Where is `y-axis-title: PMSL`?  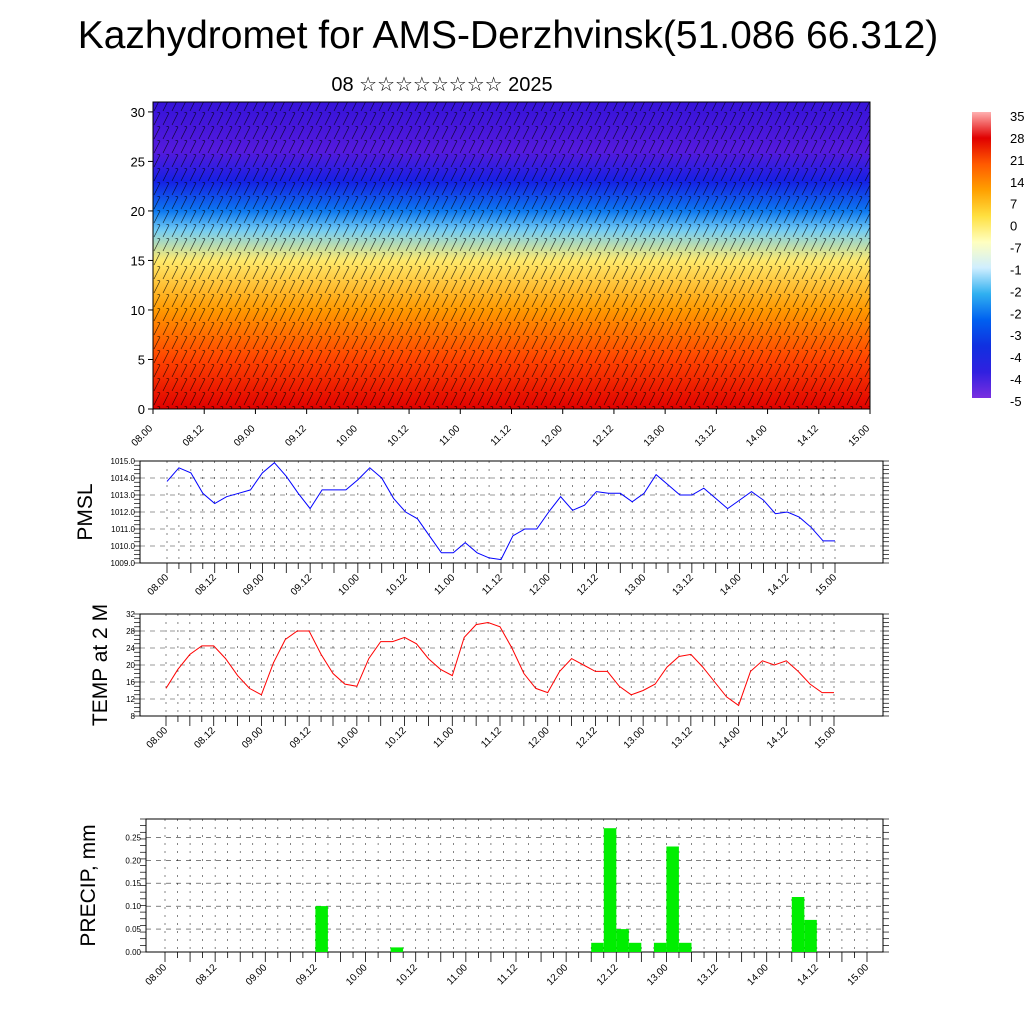 y-axis-title: PMSL is located at coordinates (85, 511).